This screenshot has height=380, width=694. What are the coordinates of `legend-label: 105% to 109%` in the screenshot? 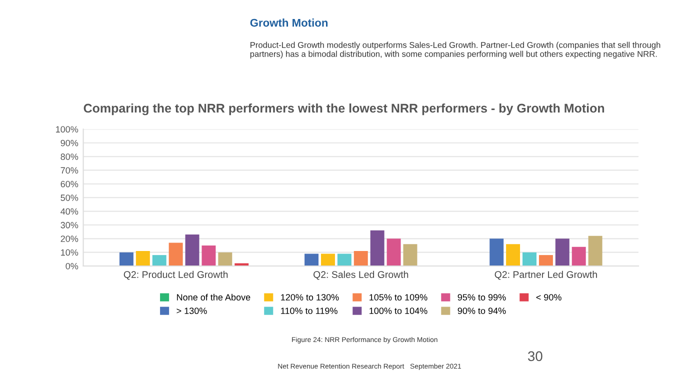 It's located at (399, 297).